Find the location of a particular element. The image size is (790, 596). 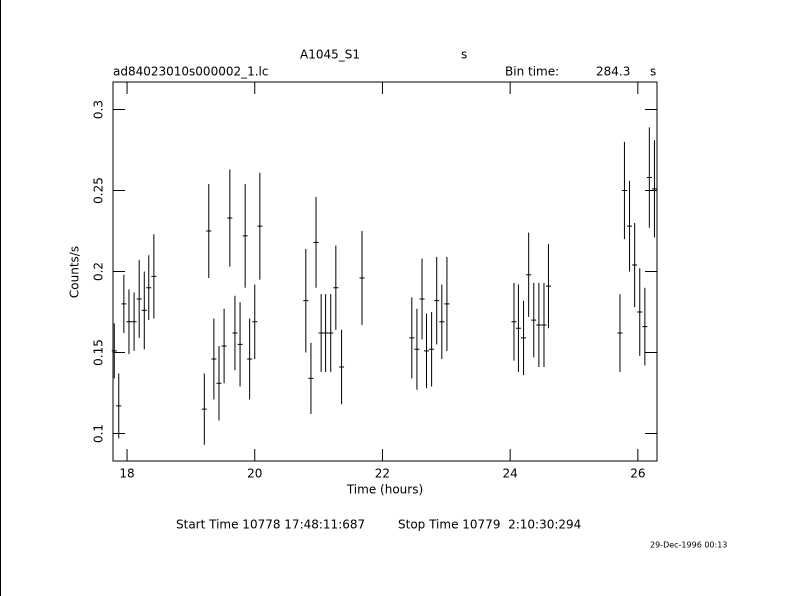

start-time: Start Time 10778 17:48:11:687 is located at coordinates (270, 525).